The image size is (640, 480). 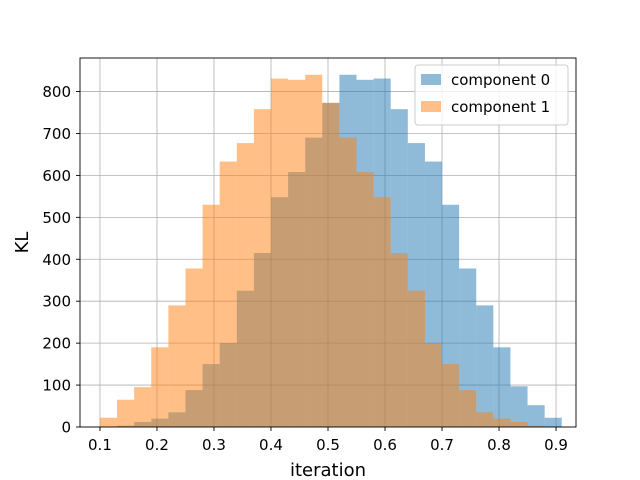 What do you see at coordinates (56, 134) in the screenshot?
I see `y-tick-label-7: 700` at bounding box center [56, 134].